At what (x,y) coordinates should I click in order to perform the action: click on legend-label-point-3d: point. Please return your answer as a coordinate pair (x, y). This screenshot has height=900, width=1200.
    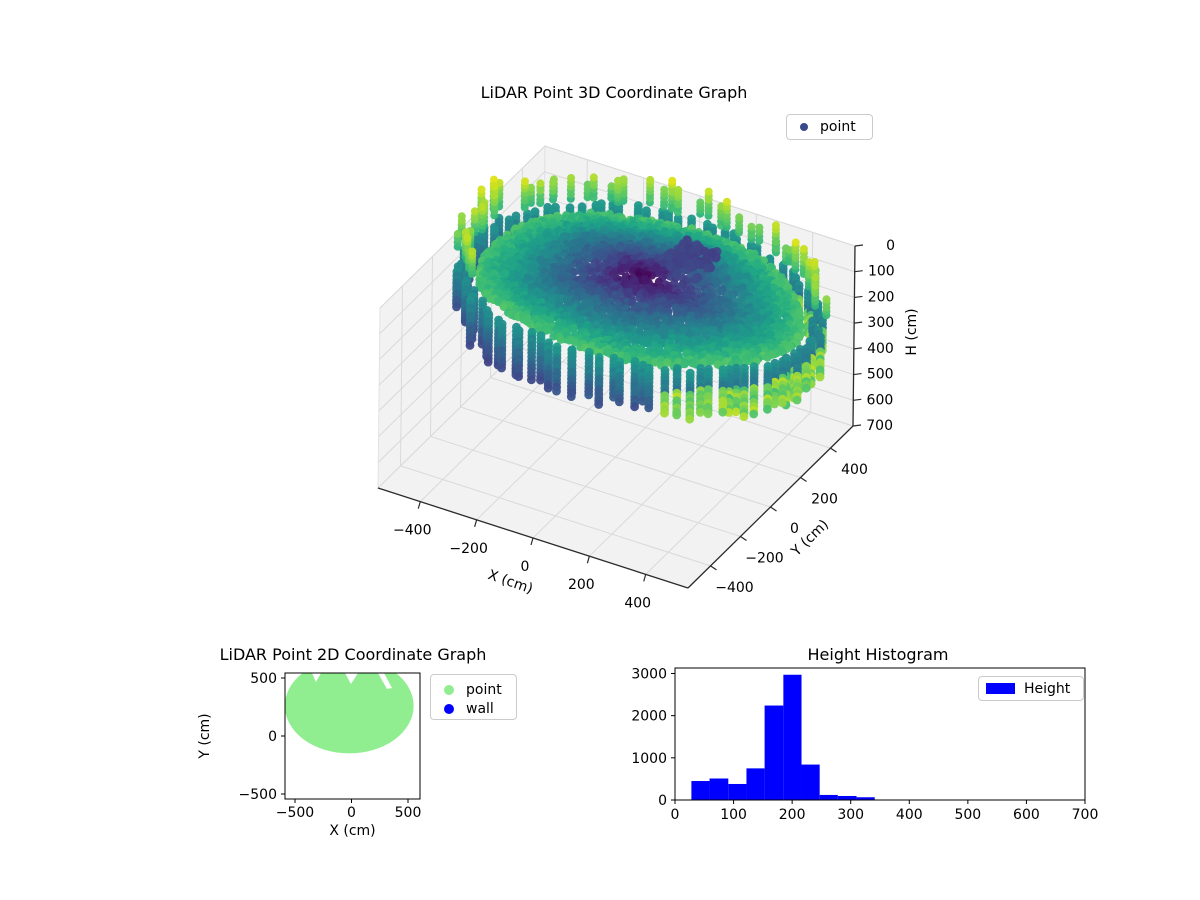
    Looking at the image, I should click on (838, 127).